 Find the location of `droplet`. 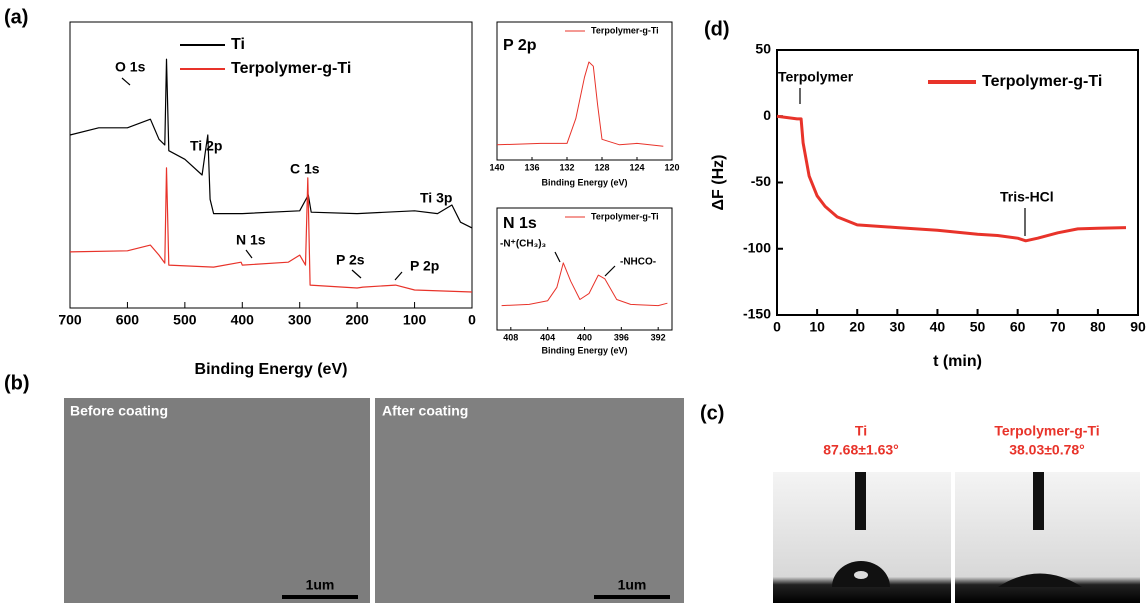

droplet is located at coordinates (1040, 580).